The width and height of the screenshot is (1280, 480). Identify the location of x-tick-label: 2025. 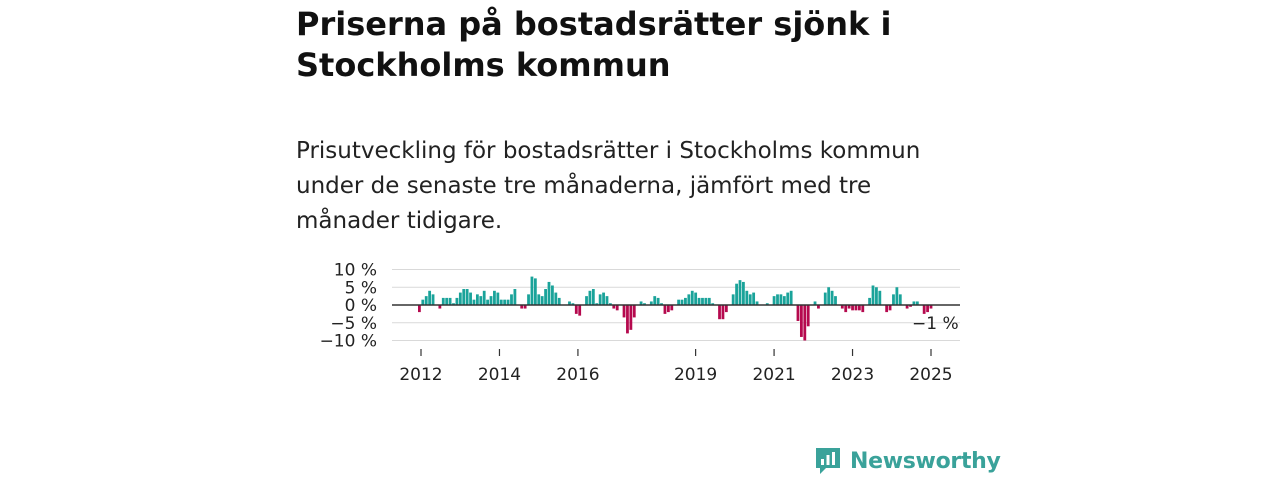
(930, 375).